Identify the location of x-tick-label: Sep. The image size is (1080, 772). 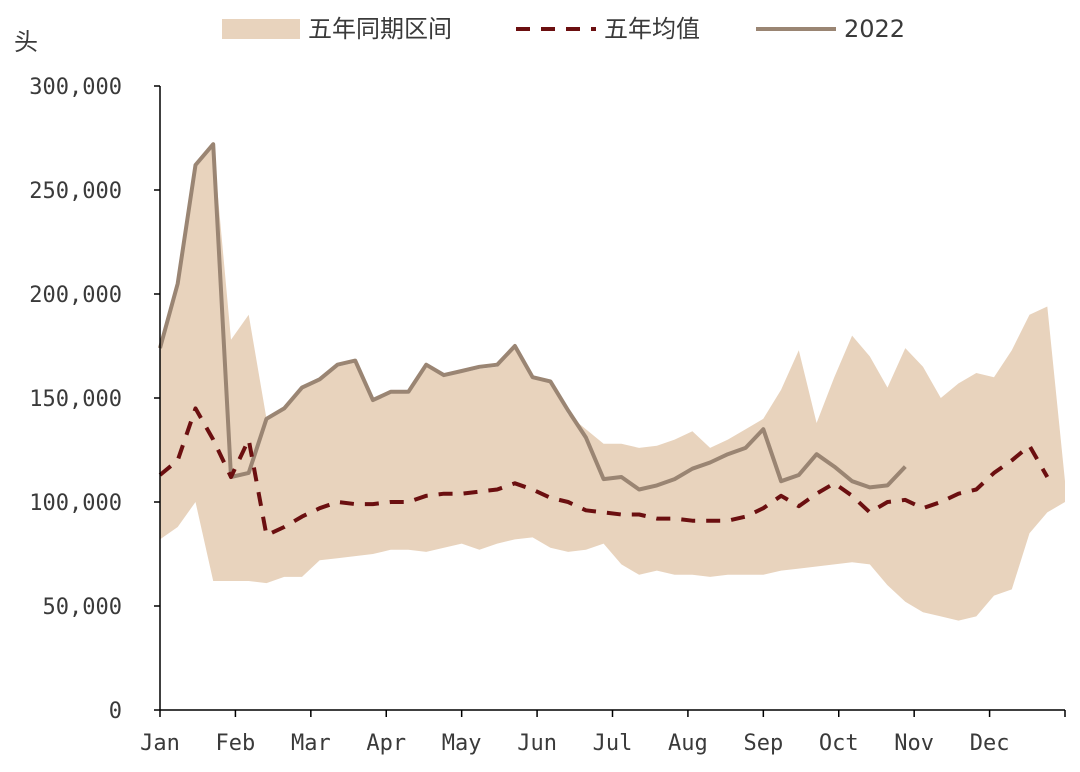
(763, 743).